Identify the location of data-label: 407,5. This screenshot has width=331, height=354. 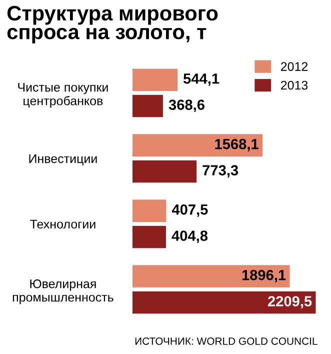
(190, 210).